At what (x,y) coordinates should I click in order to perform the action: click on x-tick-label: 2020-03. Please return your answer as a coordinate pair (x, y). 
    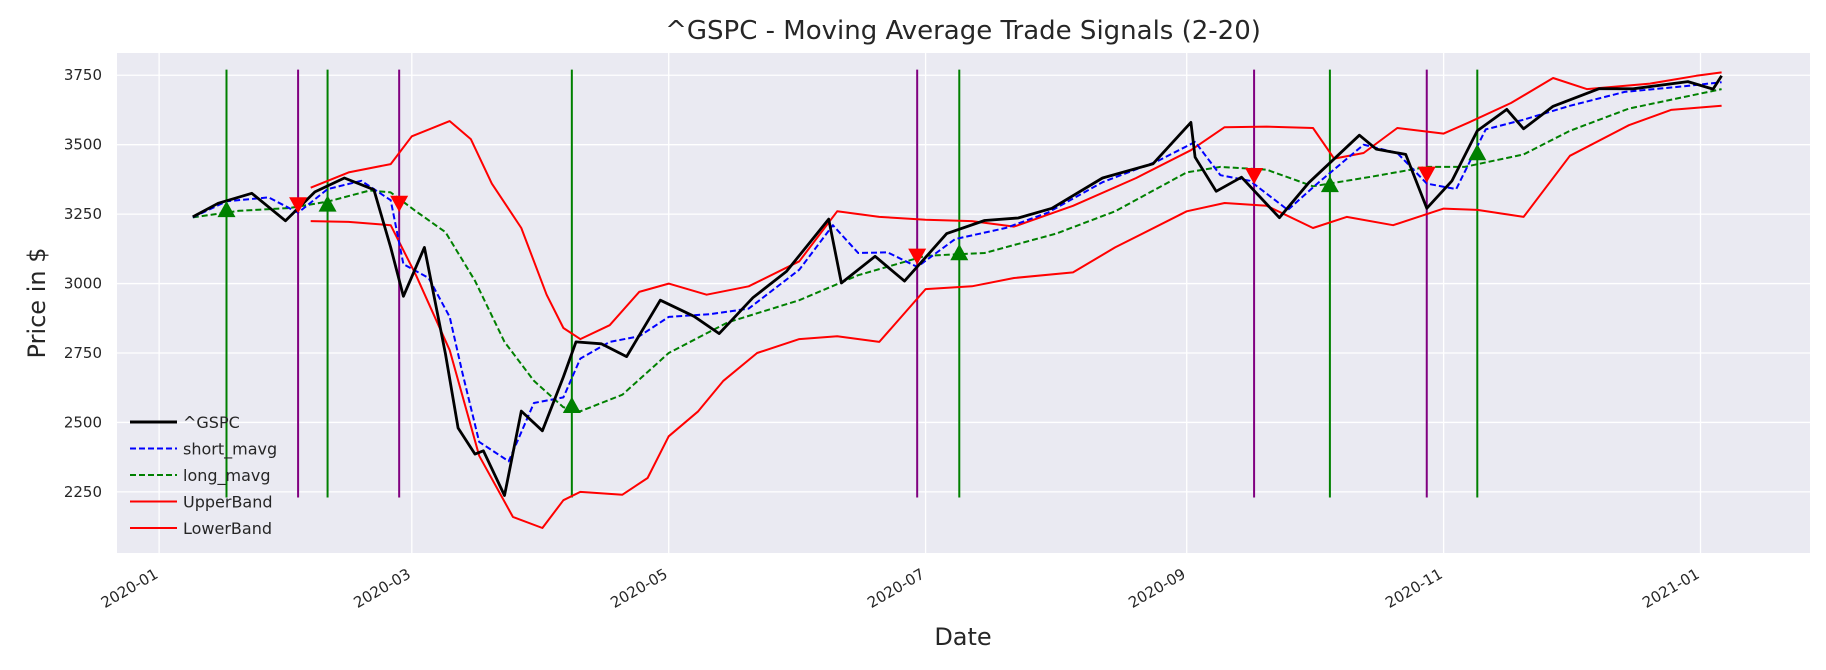
    Looking at the image, I should click on (382, 588).